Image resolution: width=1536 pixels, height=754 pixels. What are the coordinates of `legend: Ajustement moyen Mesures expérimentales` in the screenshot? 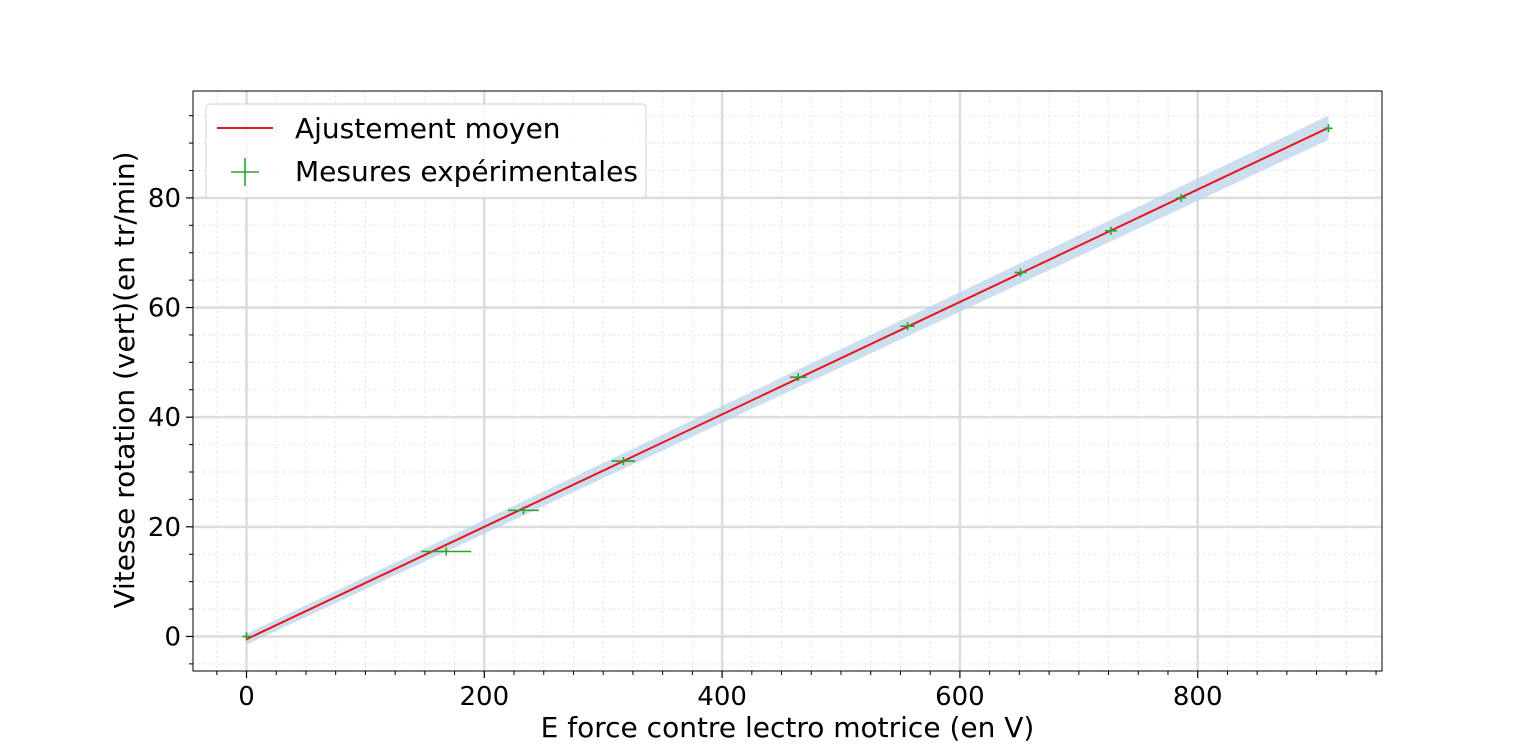 It's located at (426, 151).